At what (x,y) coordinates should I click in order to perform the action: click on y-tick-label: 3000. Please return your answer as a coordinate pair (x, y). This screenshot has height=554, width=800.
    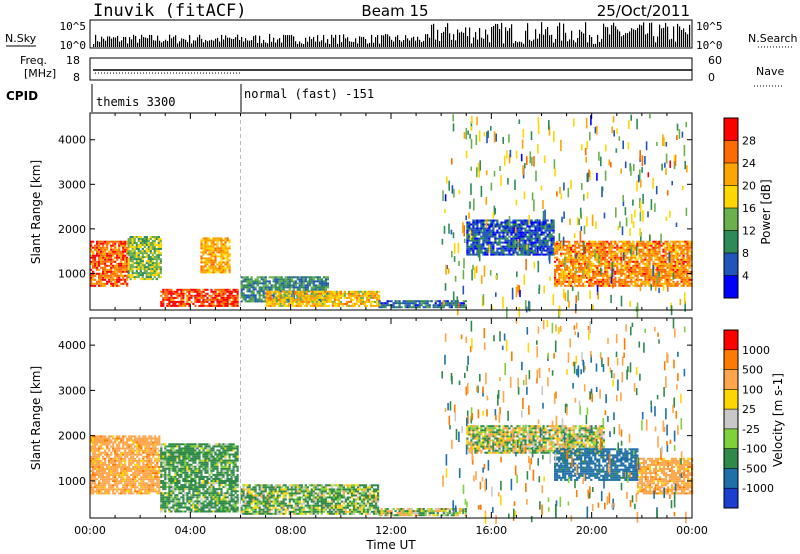
    Looking at the image, I should click on (72, 184).